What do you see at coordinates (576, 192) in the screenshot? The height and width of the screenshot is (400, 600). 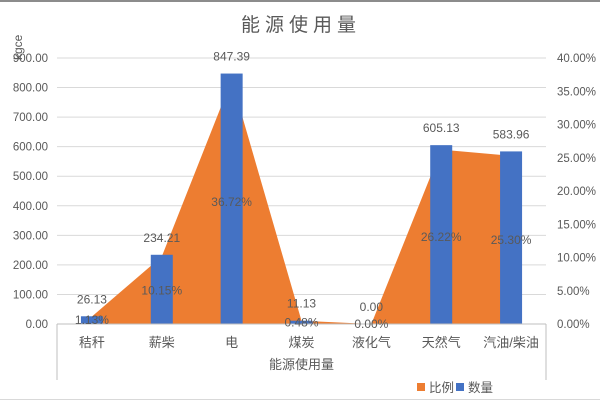 I see `right-axis-tick-label: 20.00%` at bounding box center [576, 192].